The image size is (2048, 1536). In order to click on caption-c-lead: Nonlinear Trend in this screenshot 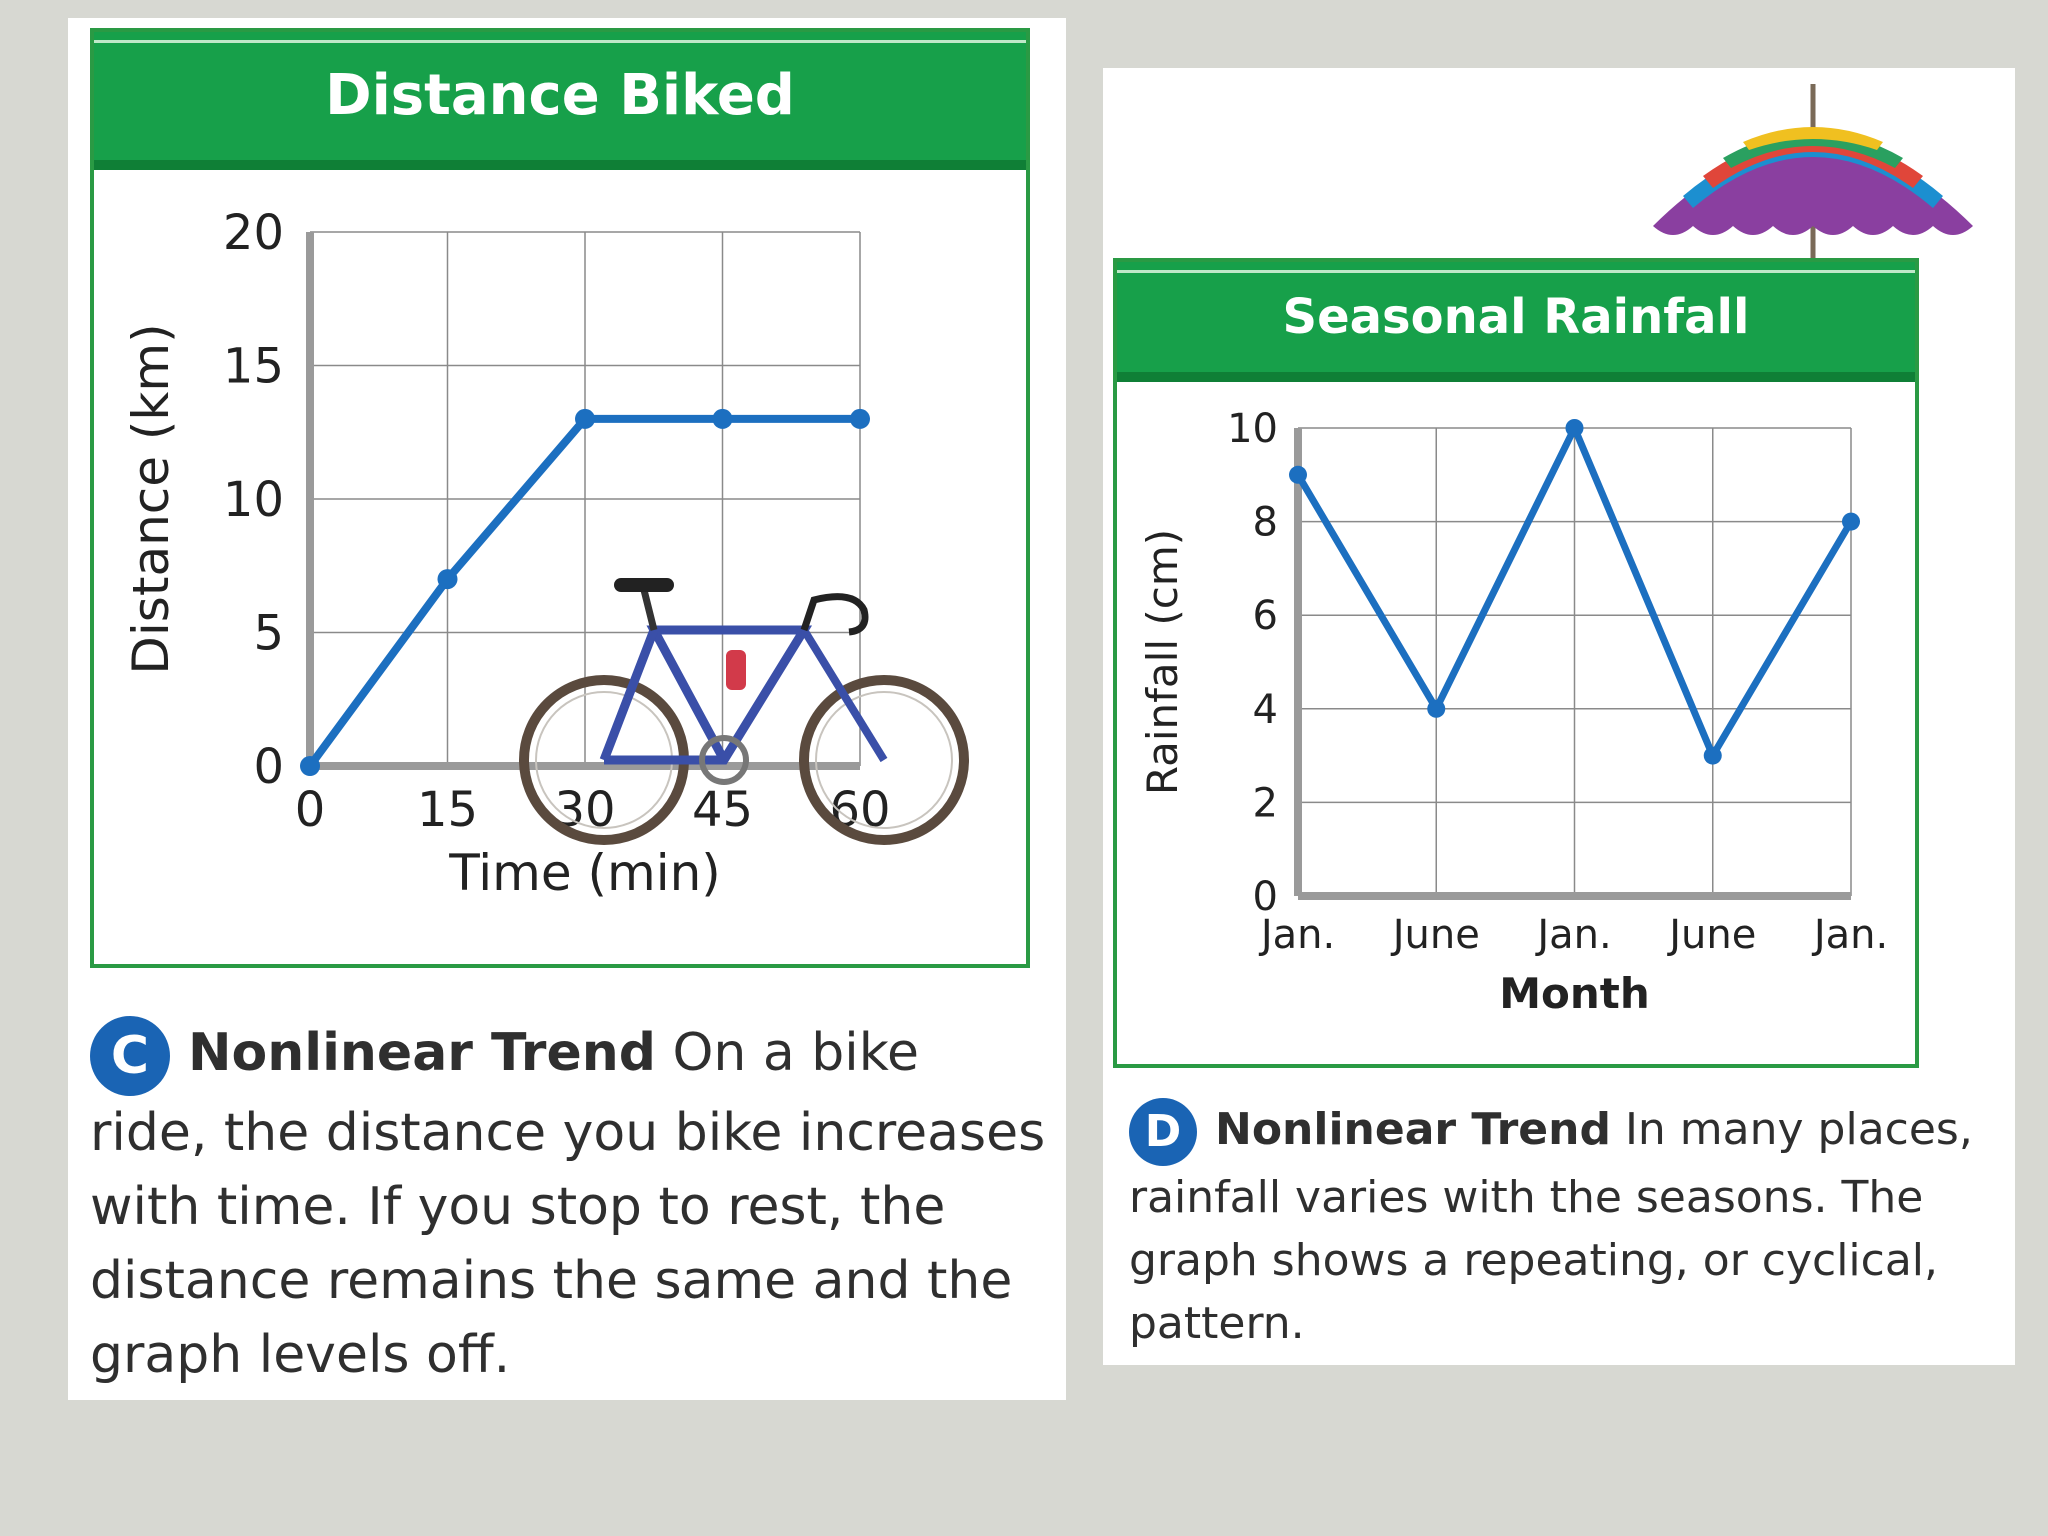, I will do `click(422, 1053)`.